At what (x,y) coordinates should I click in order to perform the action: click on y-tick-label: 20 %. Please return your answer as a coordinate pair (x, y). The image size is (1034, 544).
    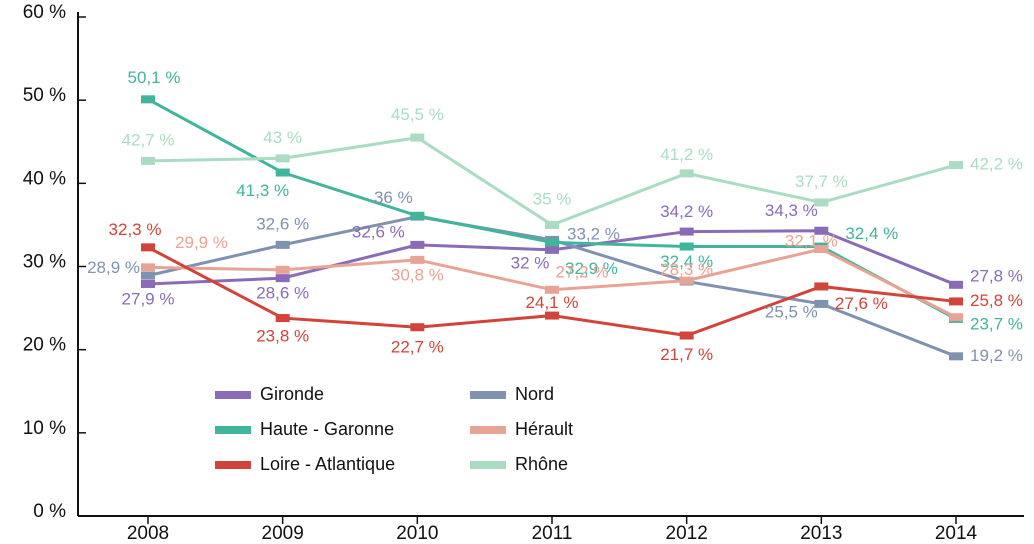
    Looking at the image, I should click on (44, 345).